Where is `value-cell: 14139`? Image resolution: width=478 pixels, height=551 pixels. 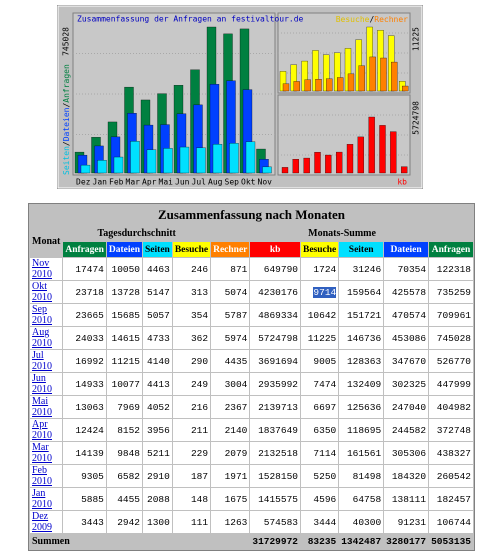
value-cell: 14139 is located at coordinates (84, 453).